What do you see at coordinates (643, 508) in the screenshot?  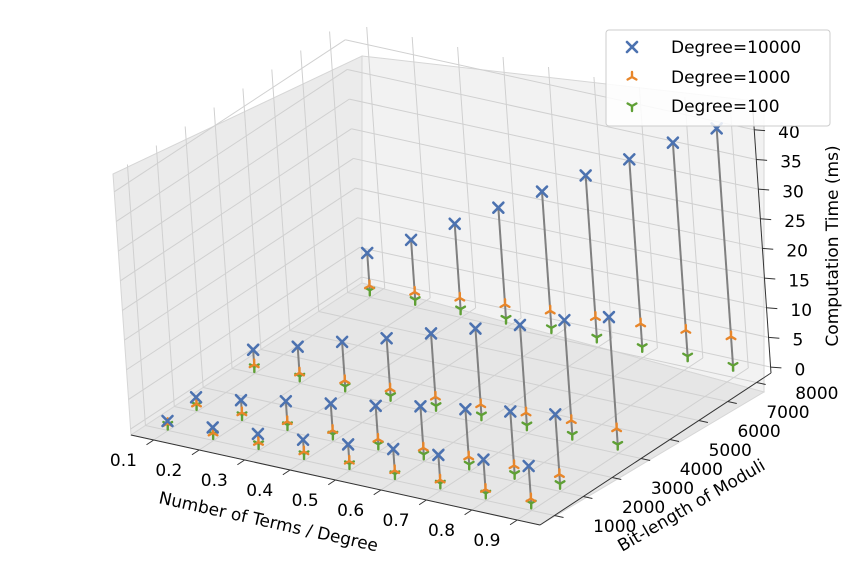 I see `y-tick-label: 2000` at bounding box center [643, 508].